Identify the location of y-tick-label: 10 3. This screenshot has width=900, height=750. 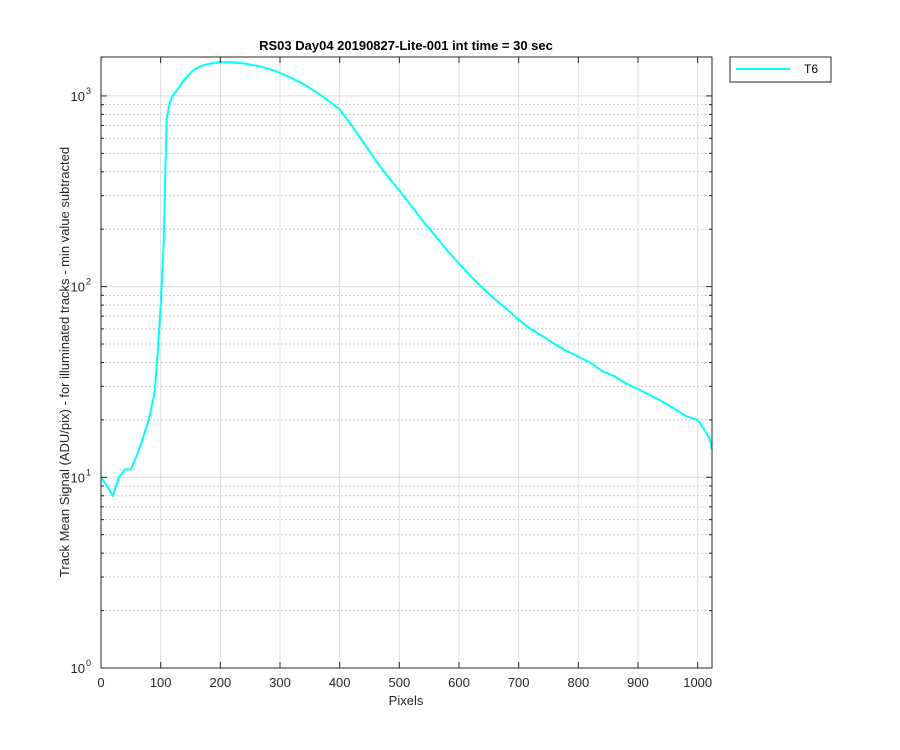
(81, 95).